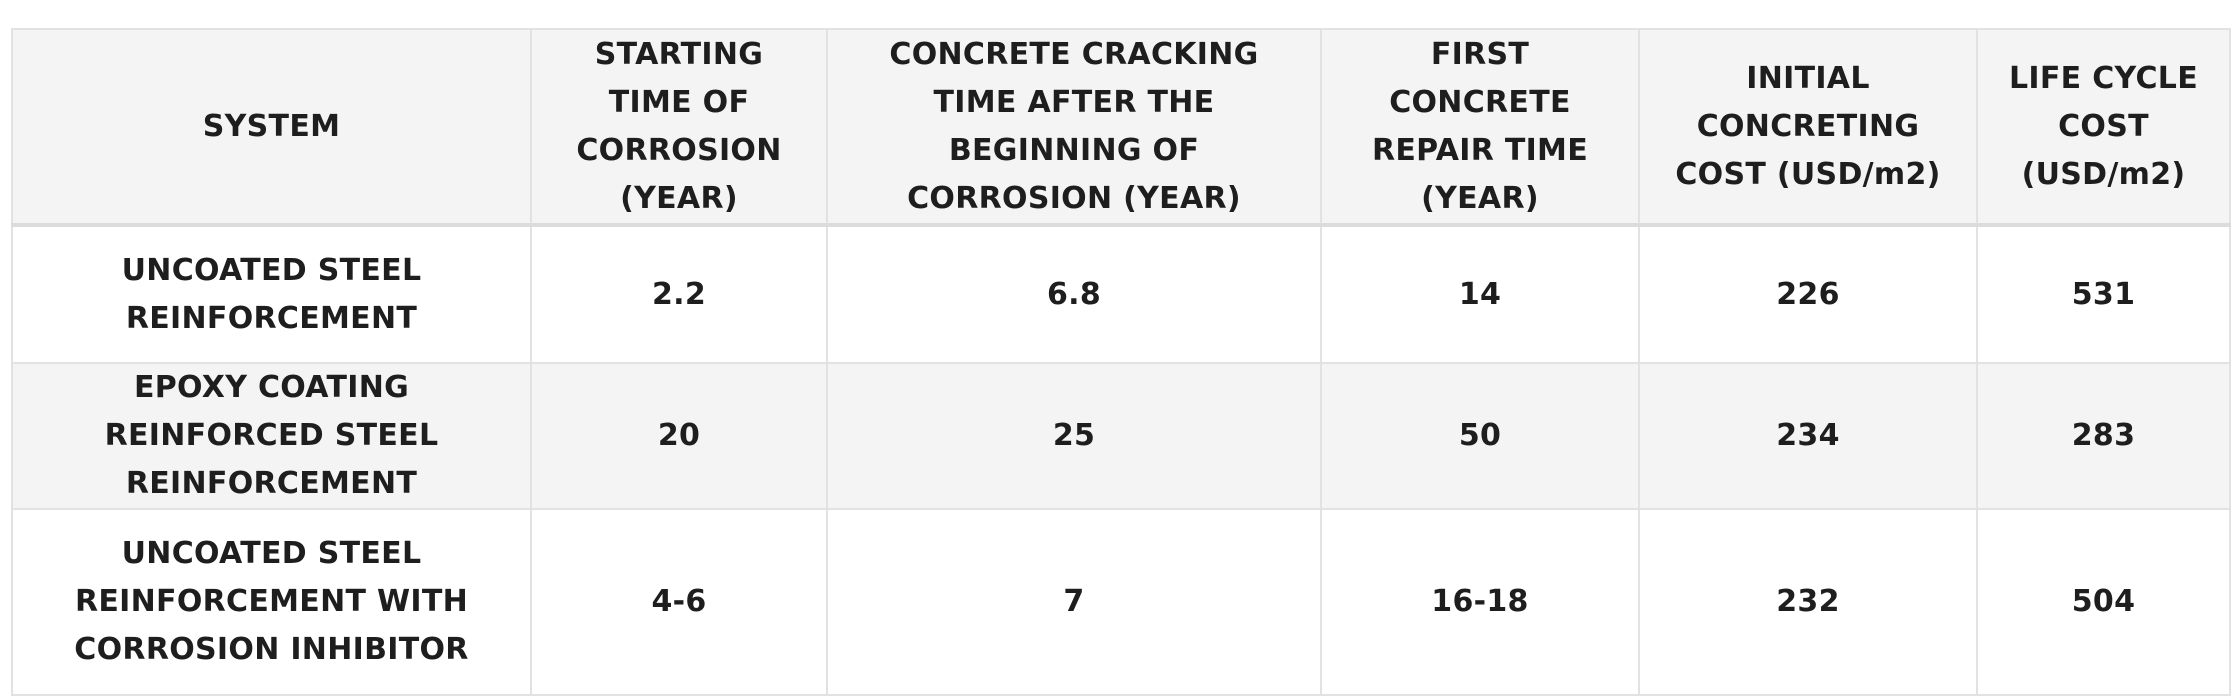 This screenshot has width=2240, height=698. What do you see at coordinates (1074, 436) in the screenshot?
I see `cell-cracking-time: 25` at bounding box center [1074, 436].